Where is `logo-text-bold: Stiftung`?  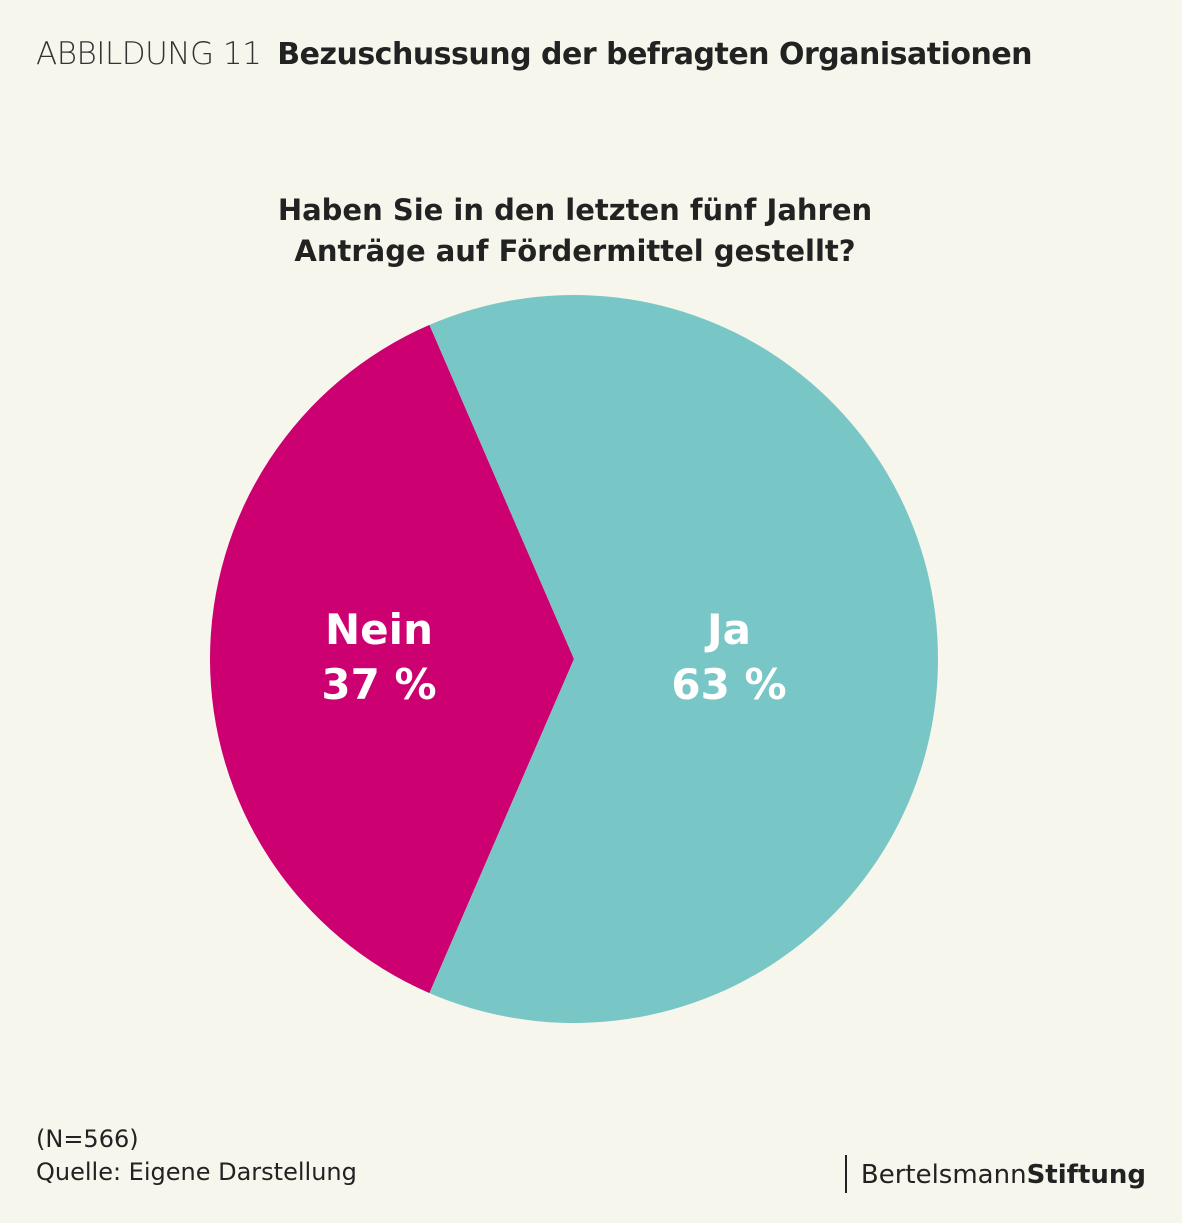
logo-text-bold: Stiftung is located at coordinates (1086, 1175).